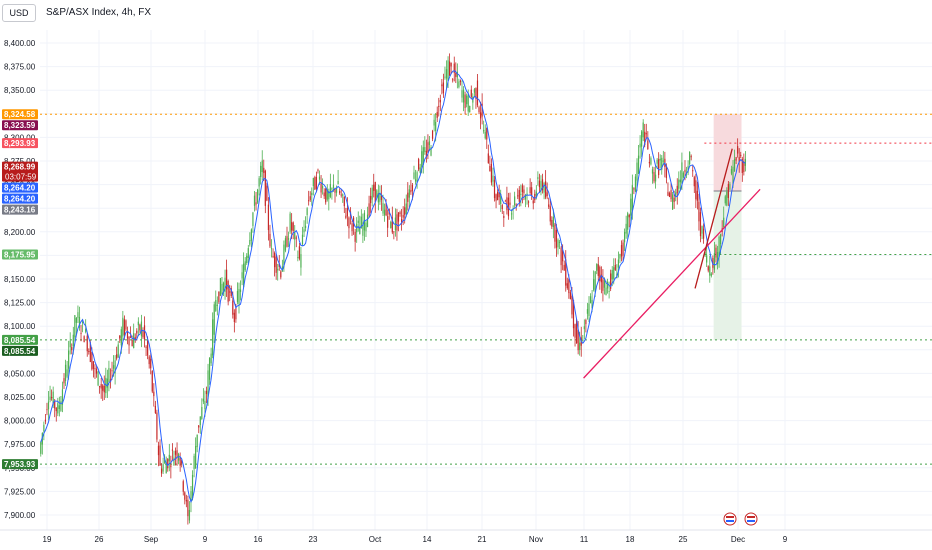 Image resolution: width=932 pixels, height=550 pixels. I want to click on y-tick-label: 7,975.00, so click(20, 444).